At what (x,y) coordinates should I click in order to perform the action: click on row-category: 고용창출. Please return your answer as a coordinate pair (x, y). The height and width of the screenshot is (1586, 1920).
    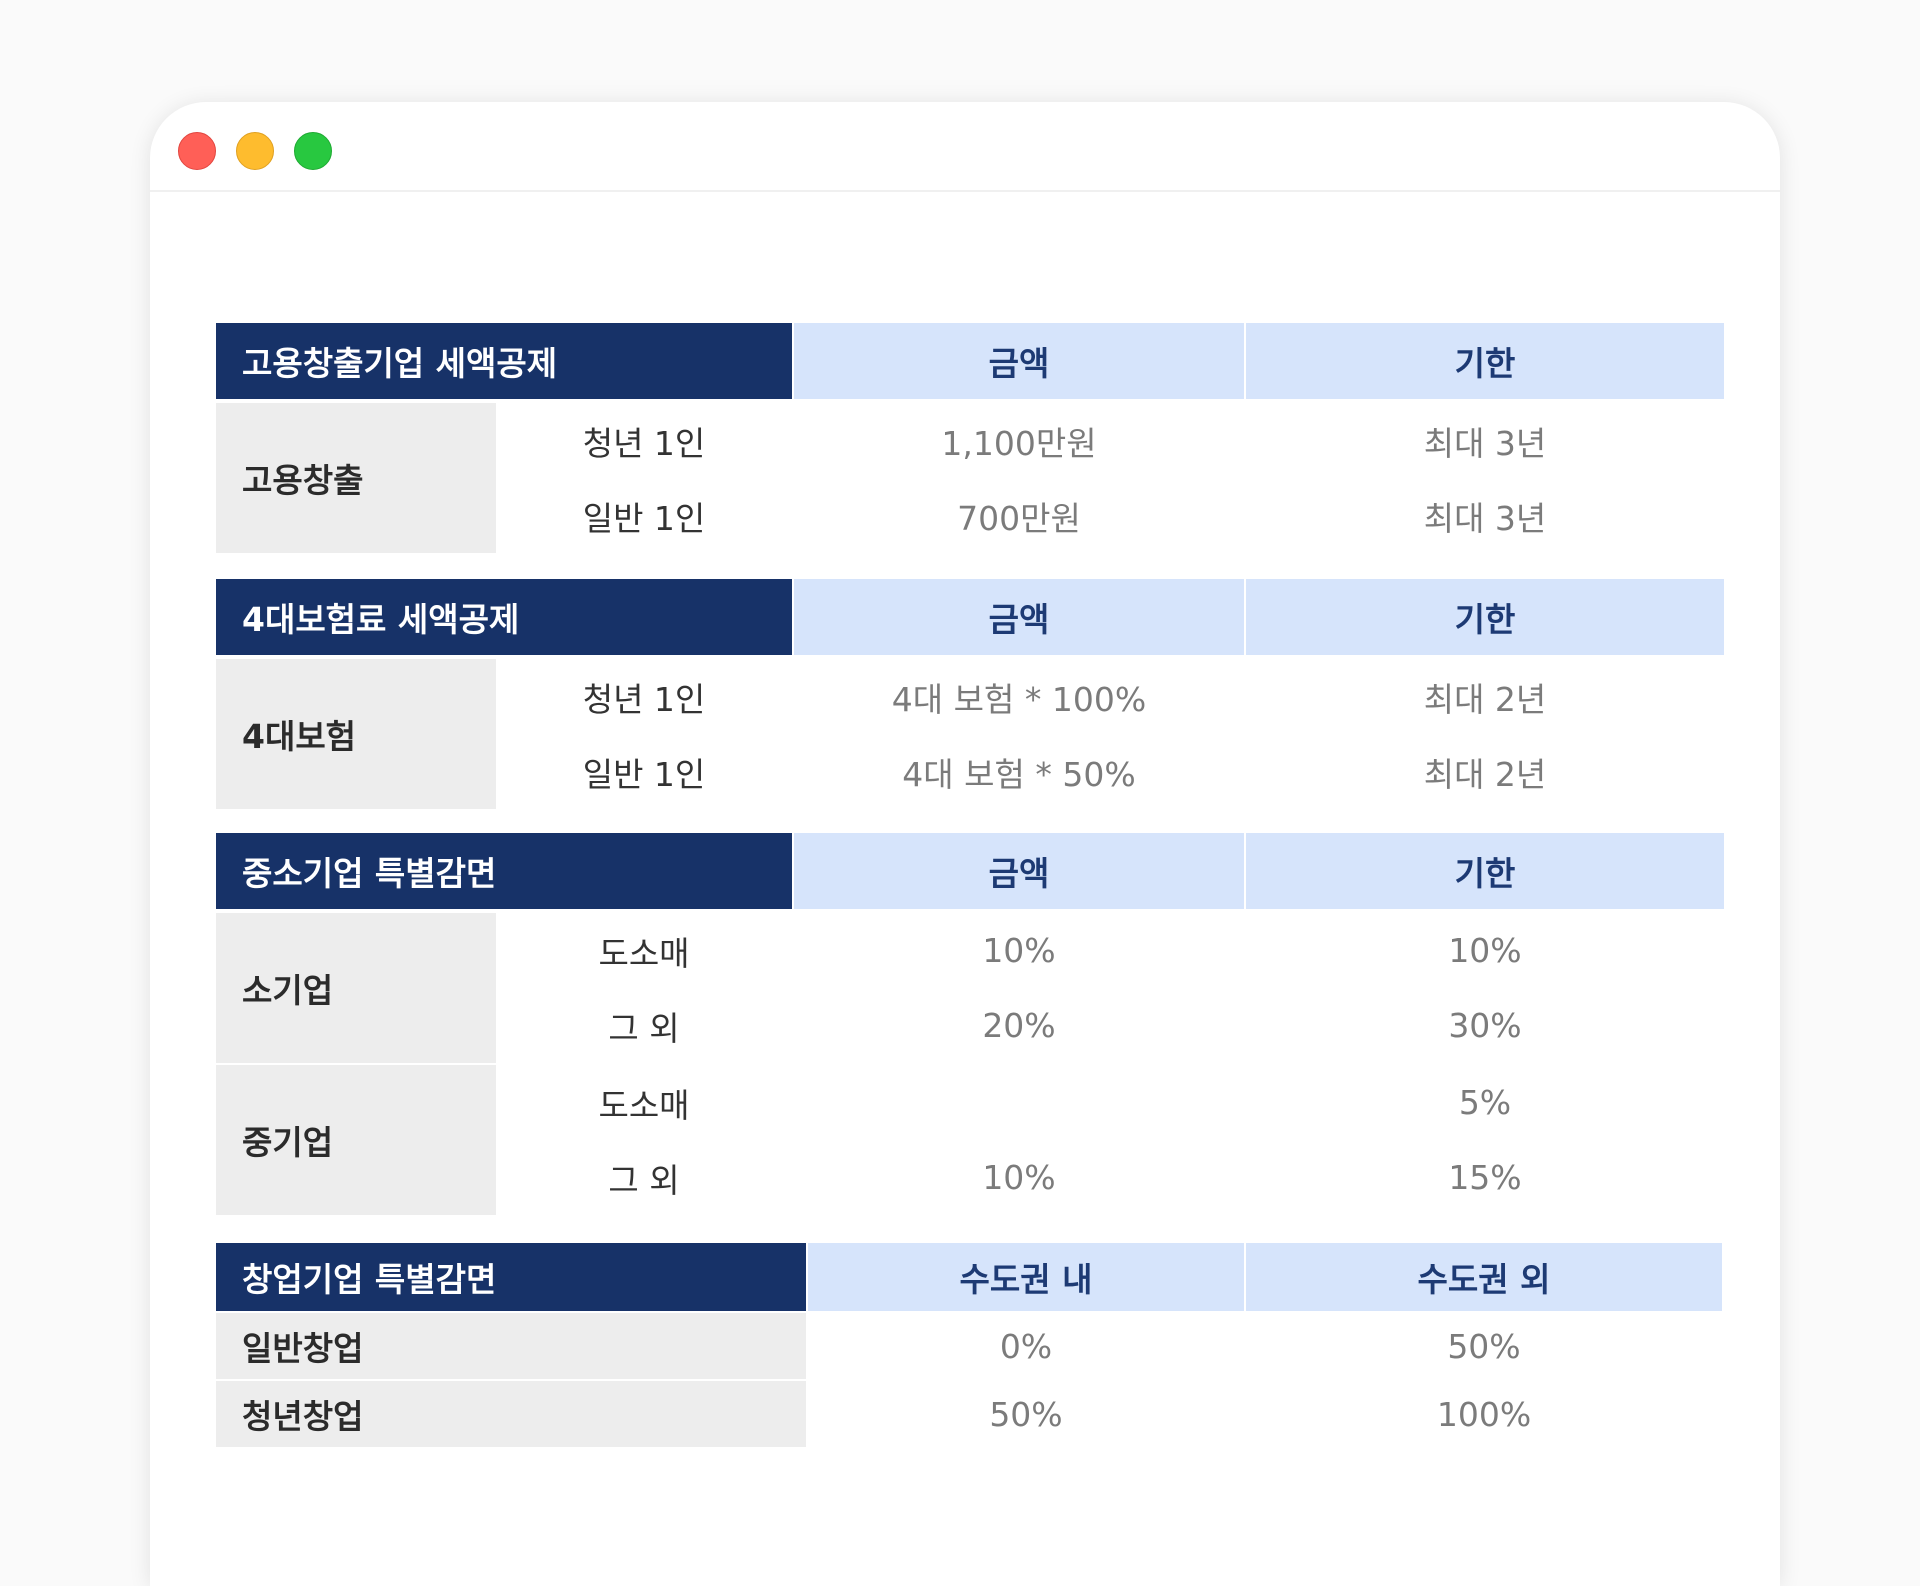
    Looking at the image, I should click on (356, 478).